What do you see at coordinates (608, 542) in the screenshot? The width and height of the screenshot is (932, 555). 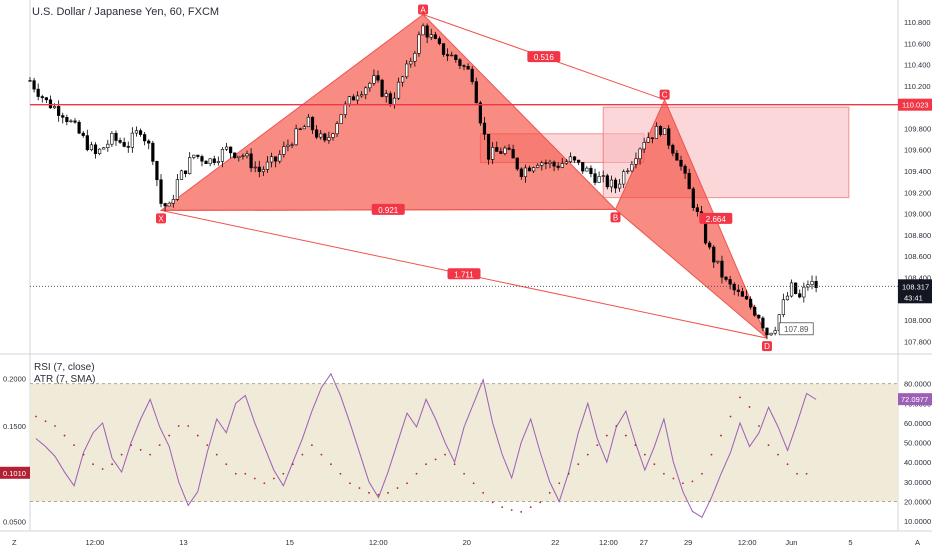 I see `time-tick-label: 12:00` at bounding box center [608, 542].